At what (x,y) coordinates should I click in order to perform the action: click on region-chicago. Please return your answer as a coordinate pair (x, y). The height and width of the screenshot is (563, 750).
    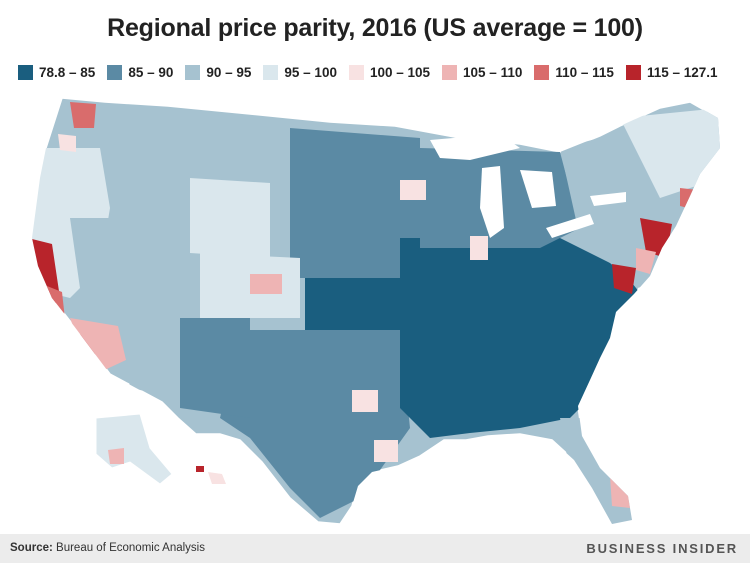
    Looking at the image, I should click on (479, 248).